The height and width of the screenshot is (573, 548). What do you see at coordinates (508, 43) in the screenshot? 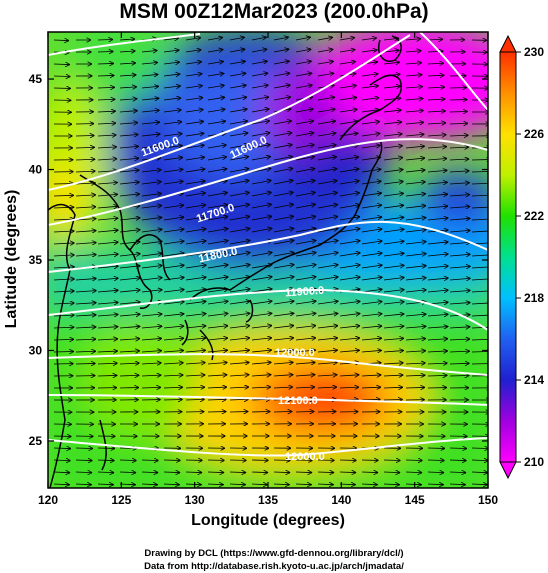
I see `colorbar-upper-arrow` at bounding box center [508, 43].